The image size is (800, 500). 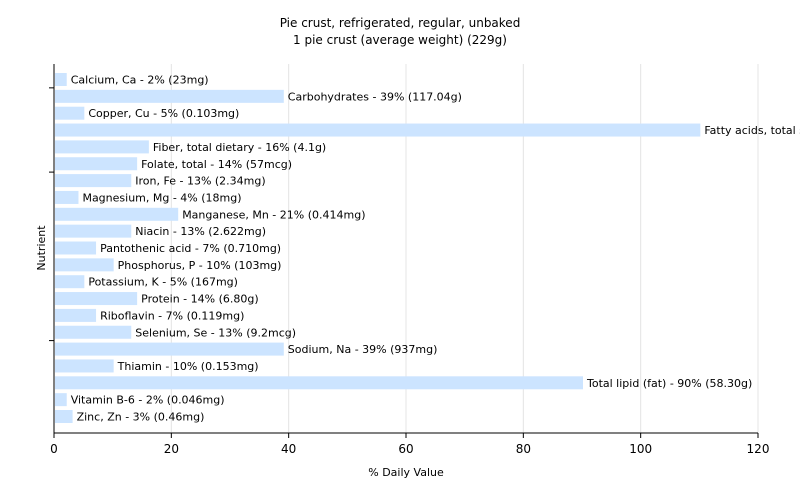 I want to click on x-tick-label: 120, so click(x=758, y=449).